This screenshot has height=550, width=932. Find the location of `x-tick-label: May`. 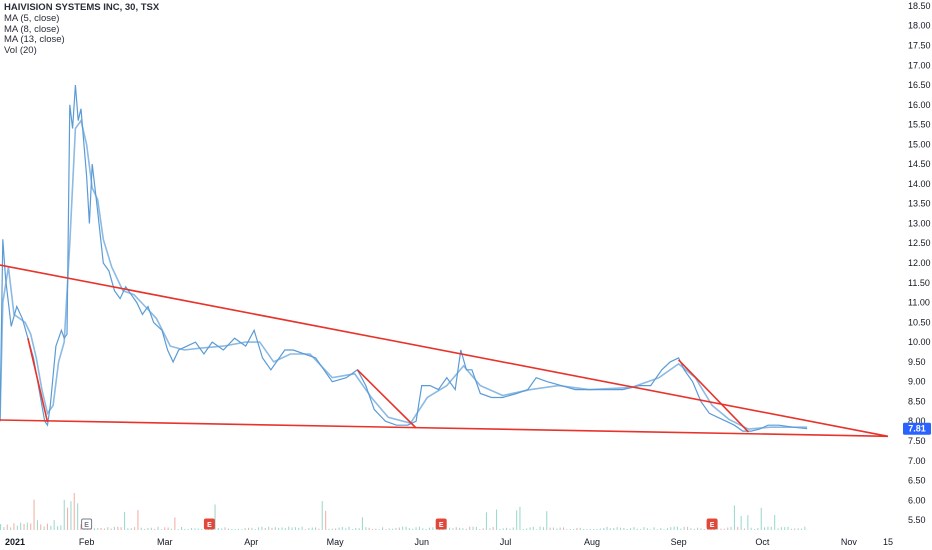

x-tick-label: May is located at coordinates (336, 542).